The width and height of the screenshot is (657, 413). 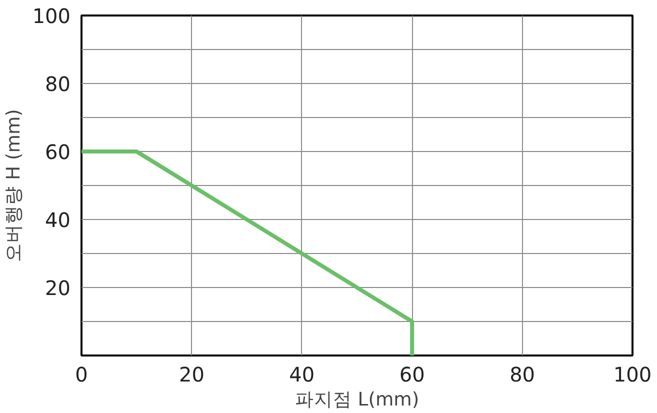 I want to click on x-tick-label: 60, so click(x=412, y=374).